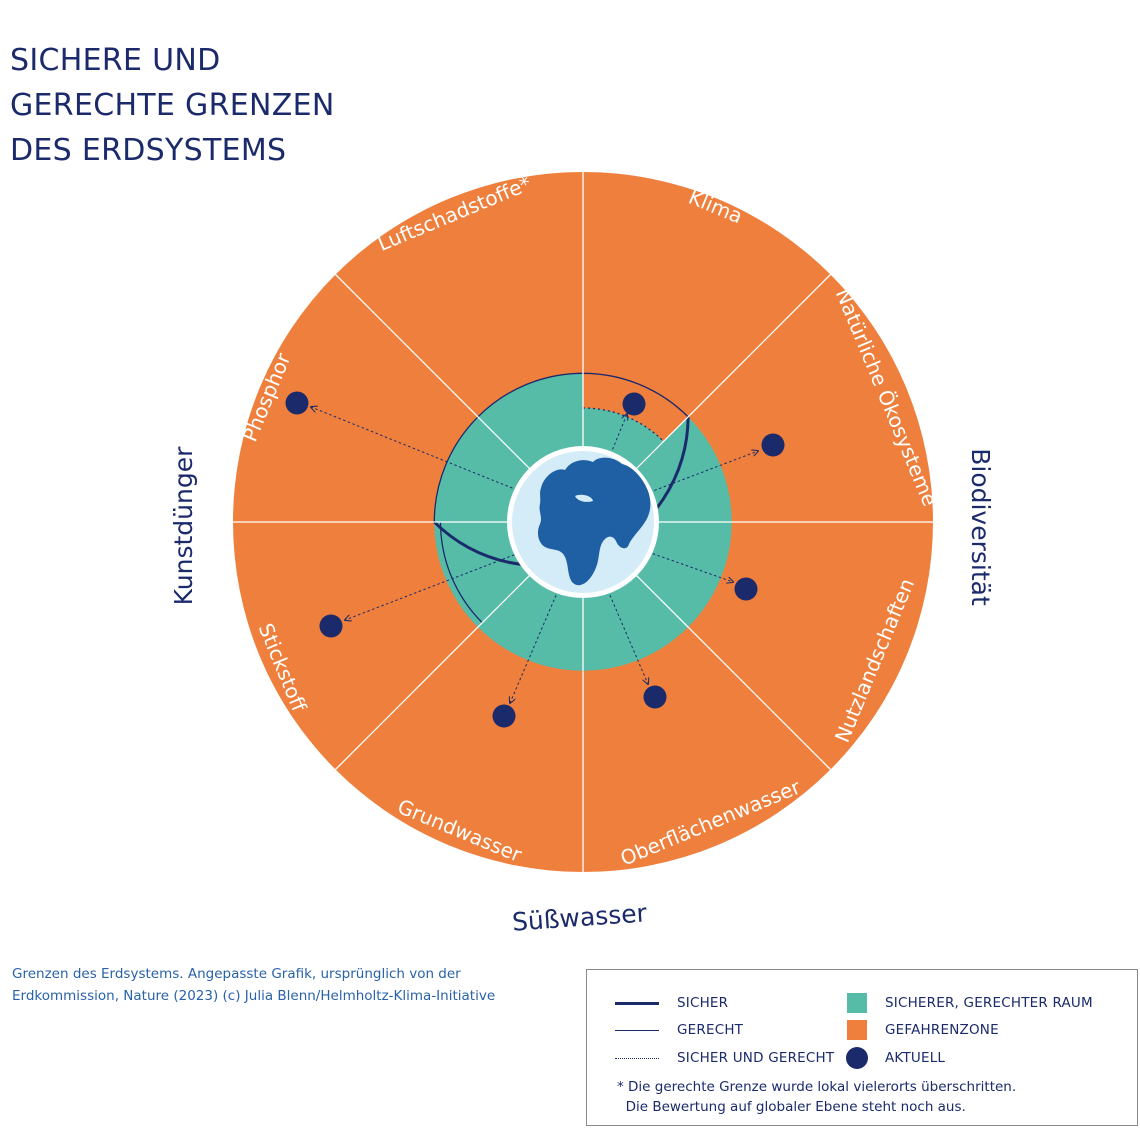  I want to click on legend-item-gerecht: GERECHT, so click(679, 1030).